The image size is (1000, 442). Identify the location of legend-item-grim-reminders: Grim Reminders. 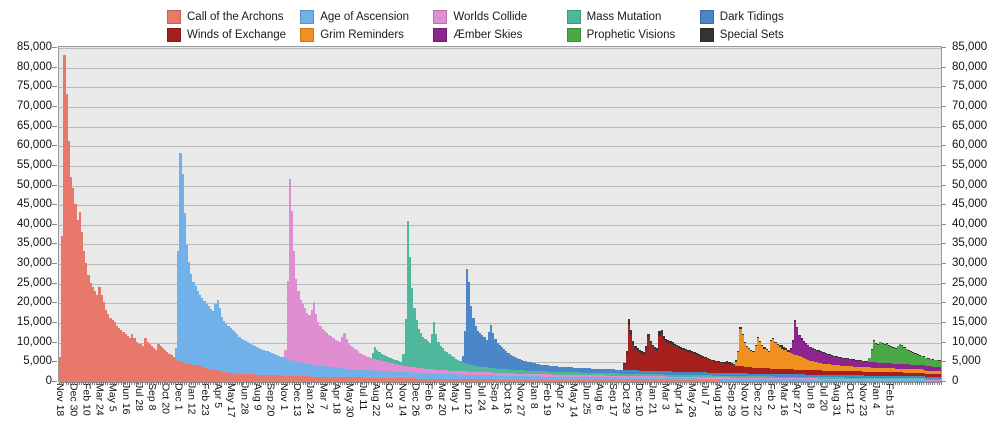
(366, 34).